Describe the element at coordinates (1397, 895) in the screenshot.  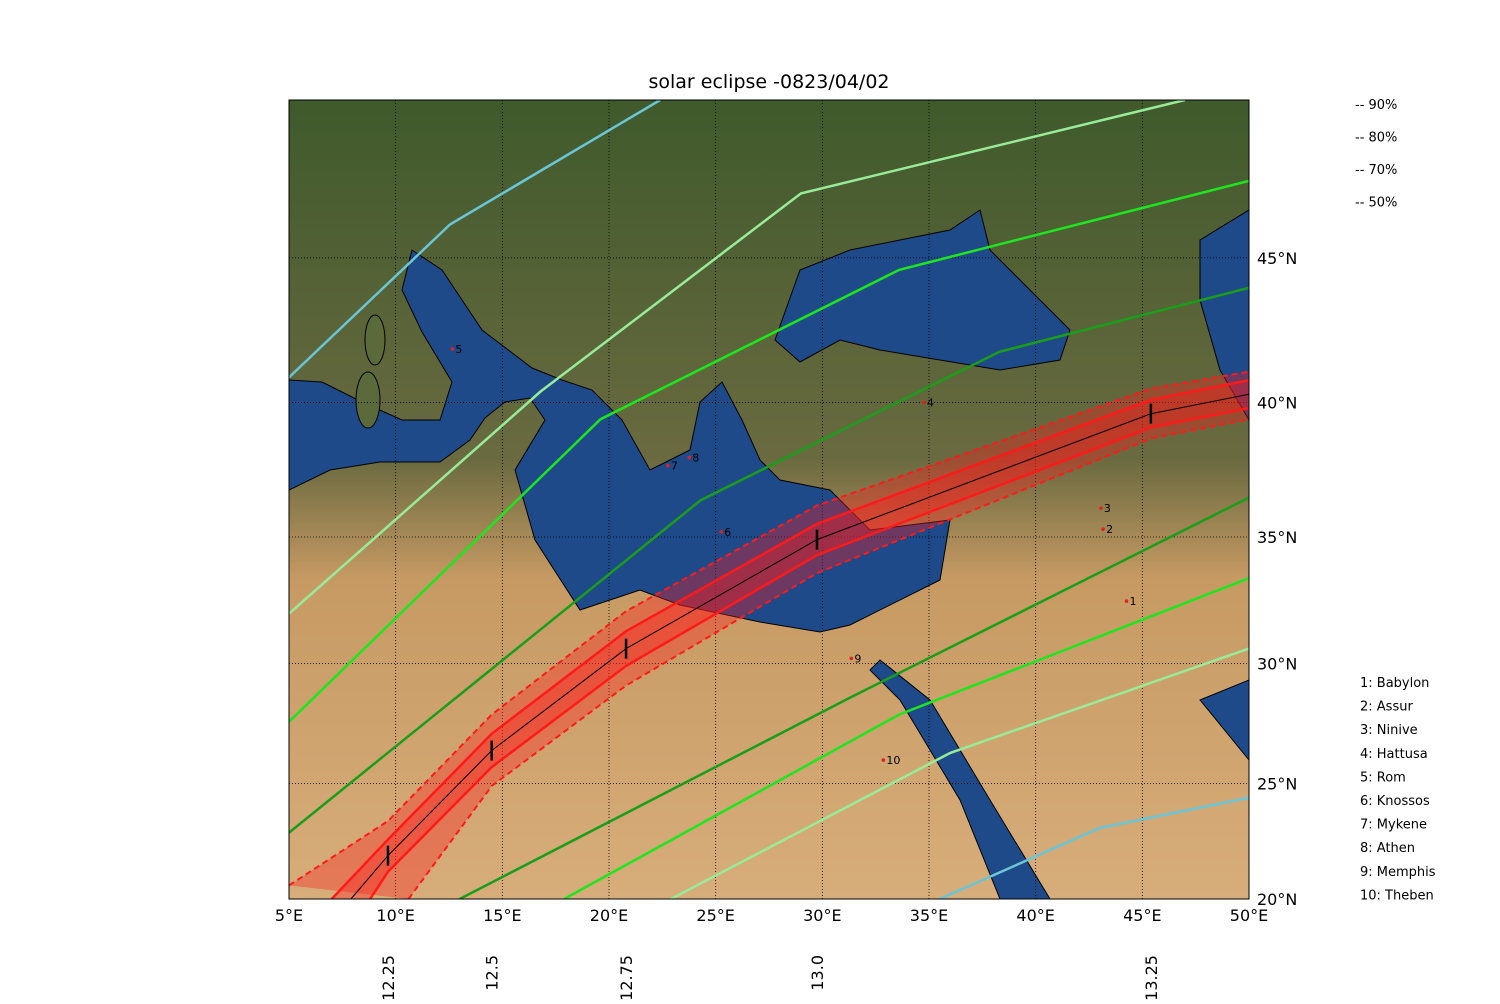
I see `place-legend: 10: Theben` at that location.